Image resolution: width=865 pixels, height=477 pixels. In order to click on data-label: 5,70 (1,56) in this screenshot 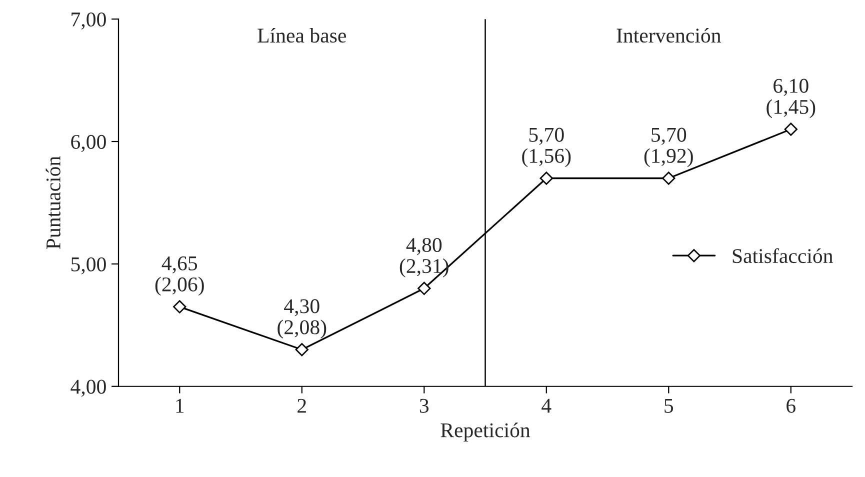, I will do `click(546, 148)`.